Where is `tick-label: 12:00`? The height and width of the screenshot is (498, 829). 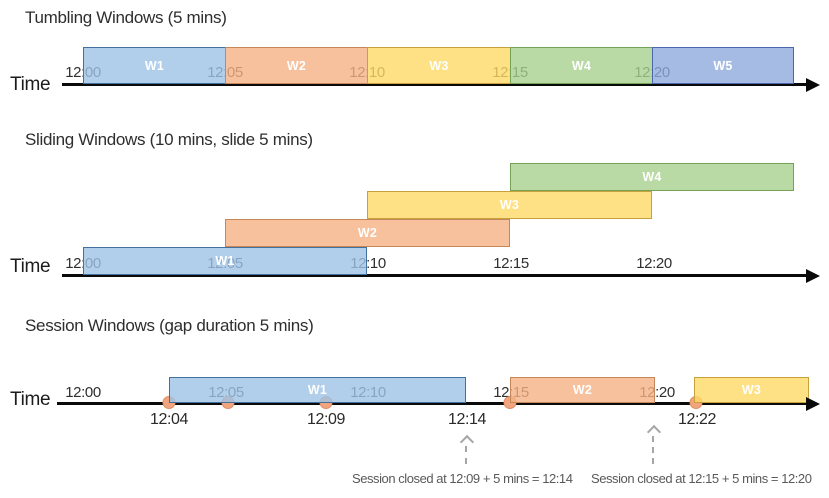 tick-label: 12:00 is located at coordinates (83, 392).